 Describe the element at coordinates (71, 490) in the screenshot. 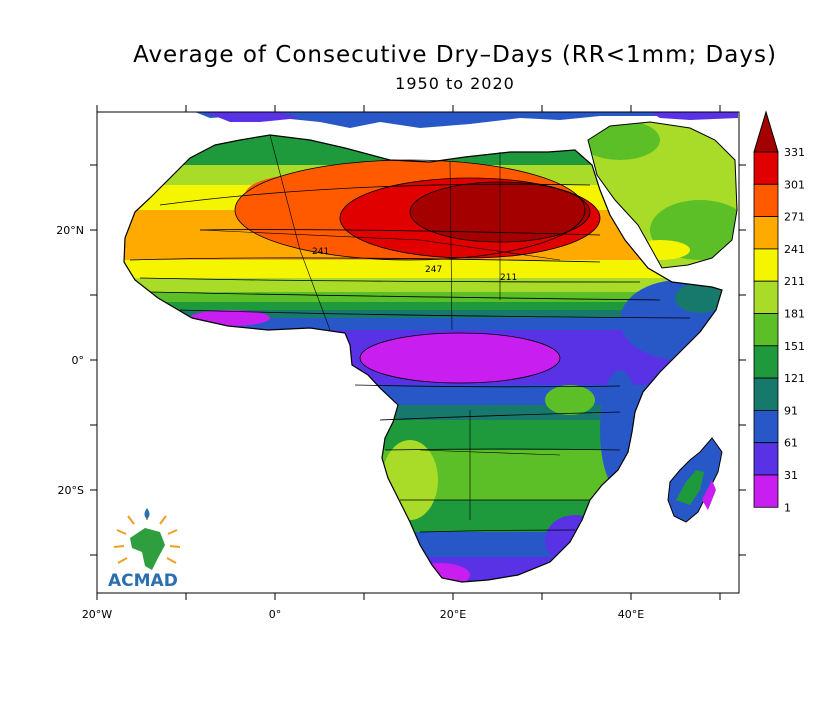

I see `y-tick-label: 20°S` at that location.